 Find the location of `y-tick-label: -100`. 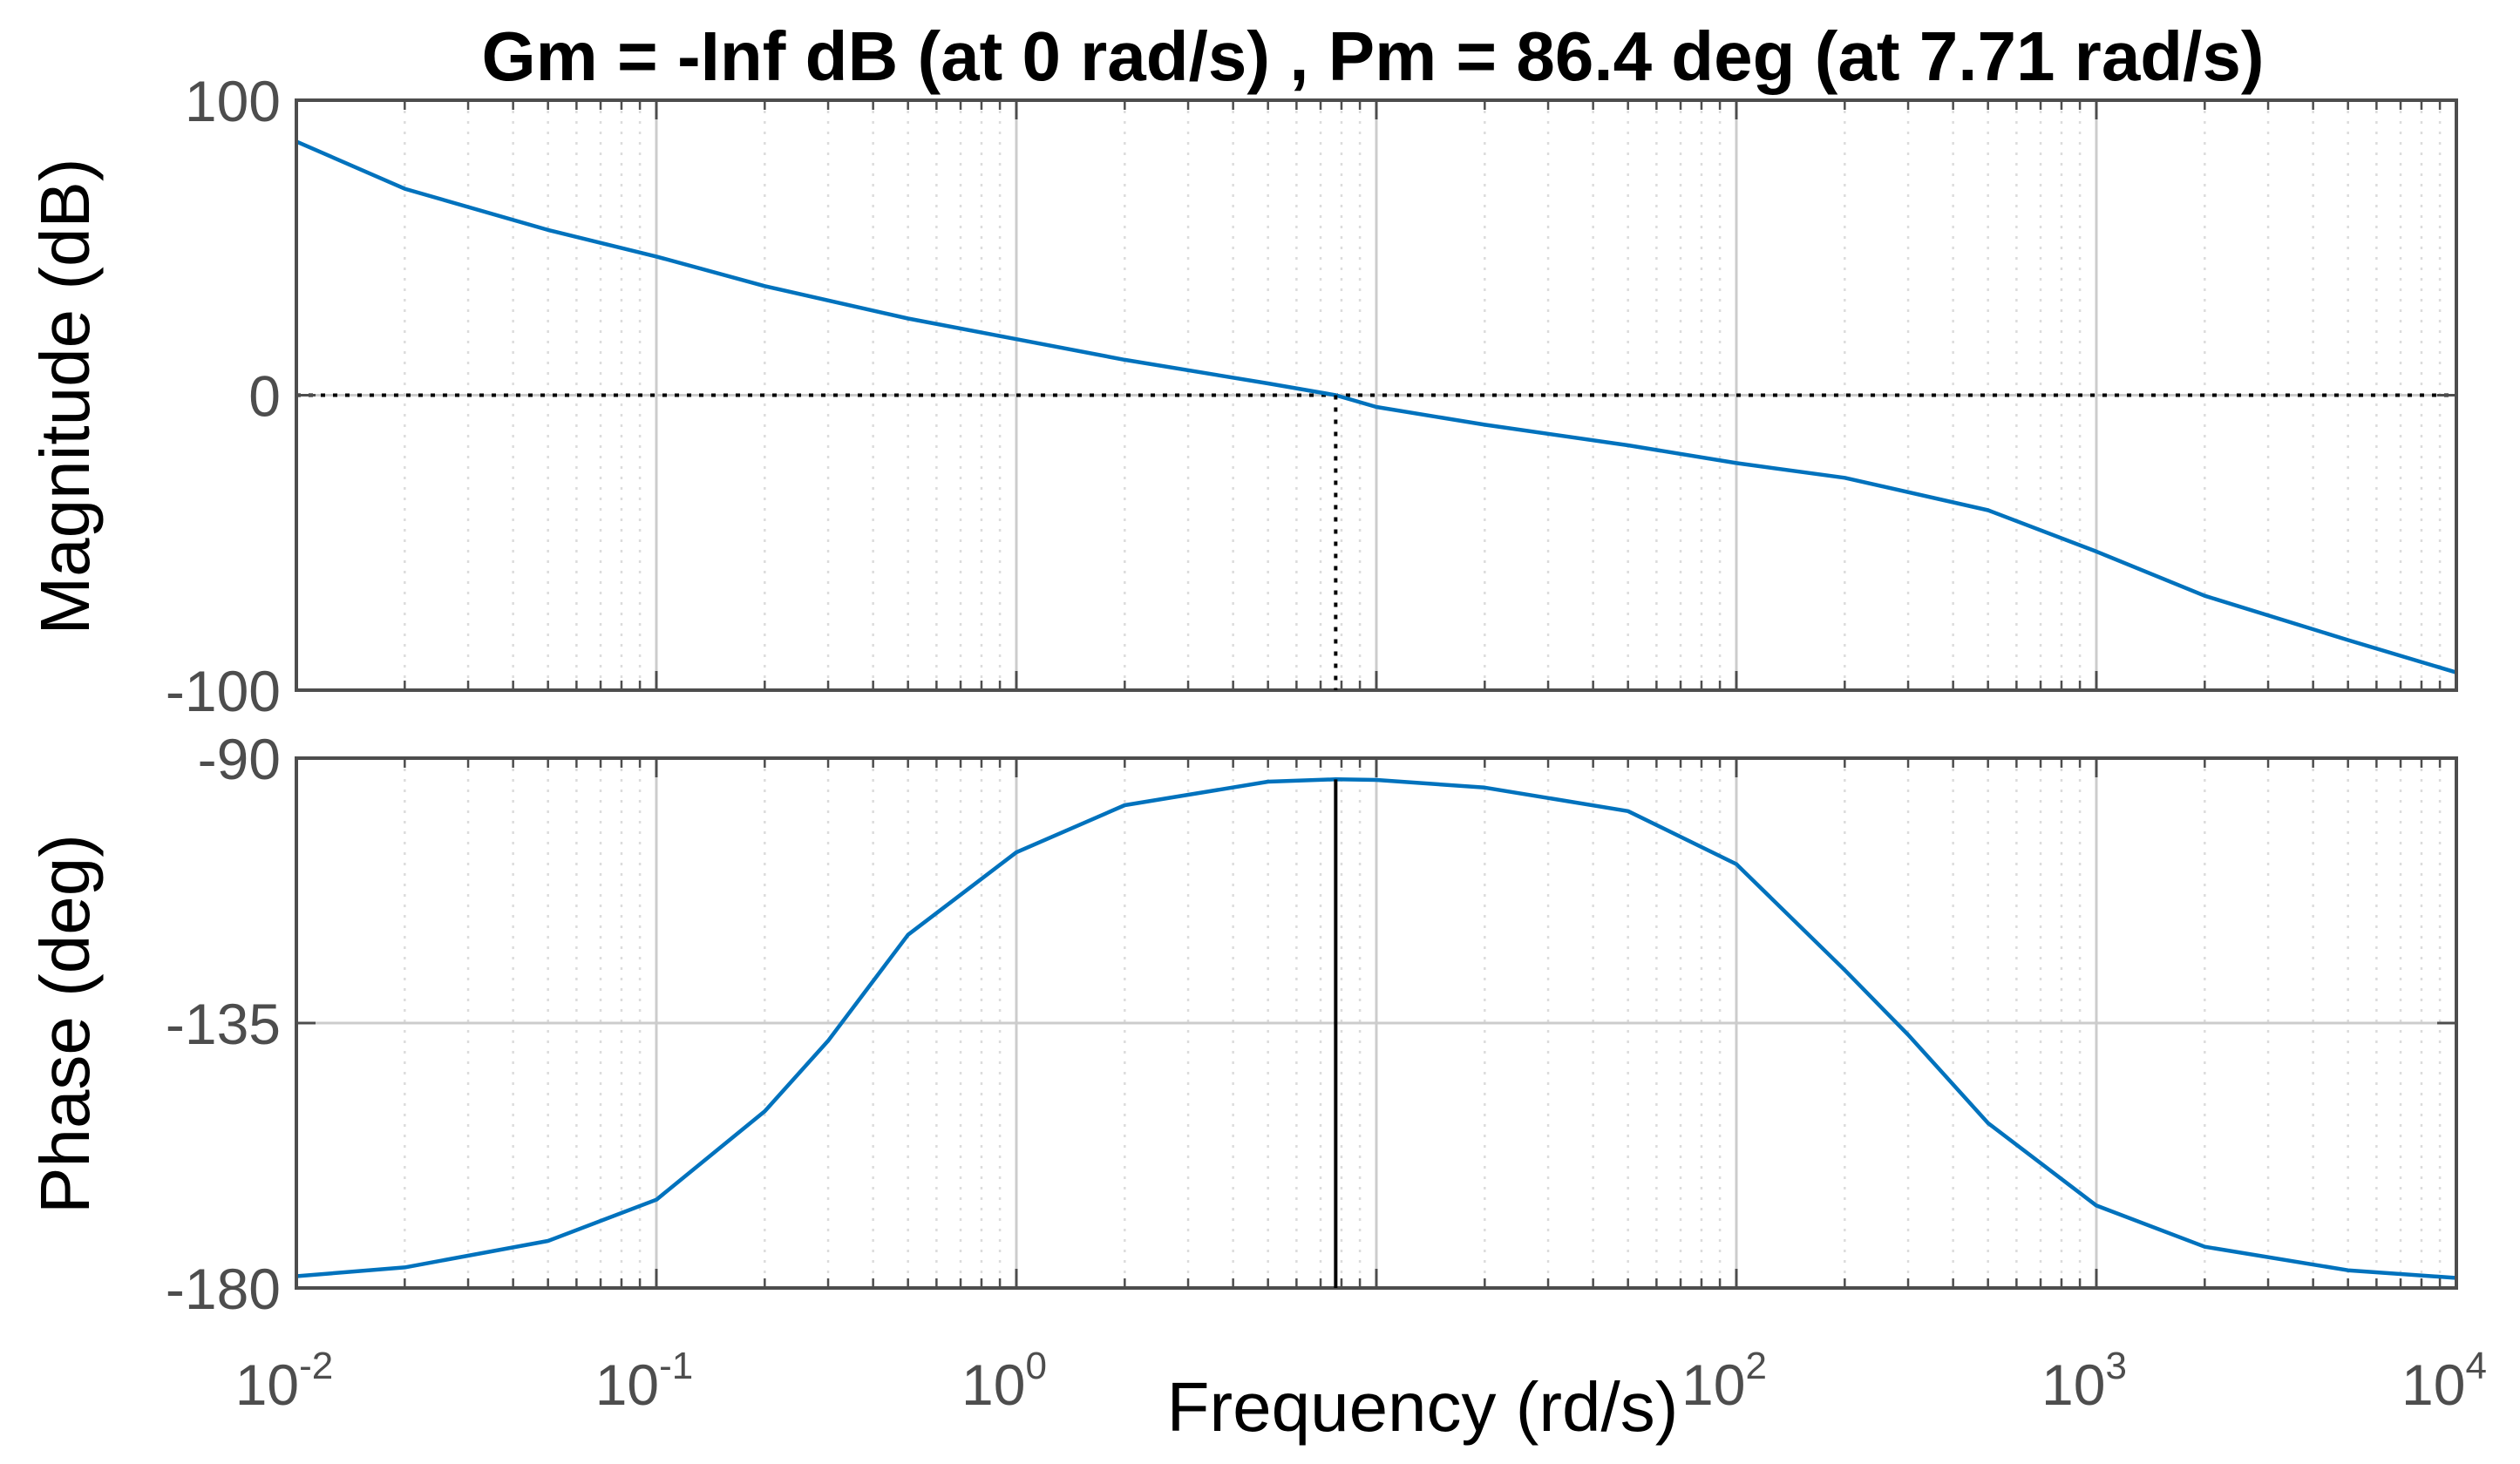

y-tick-label: -100 is located at coordinates (223, 691).